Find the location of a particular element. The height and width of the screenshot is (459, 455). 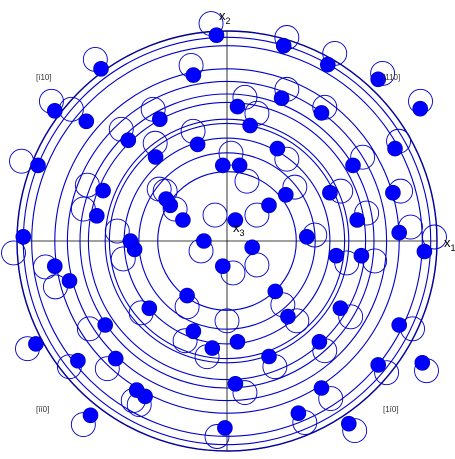

x1-axis-label: x1 is located at coordinates (449, 244).